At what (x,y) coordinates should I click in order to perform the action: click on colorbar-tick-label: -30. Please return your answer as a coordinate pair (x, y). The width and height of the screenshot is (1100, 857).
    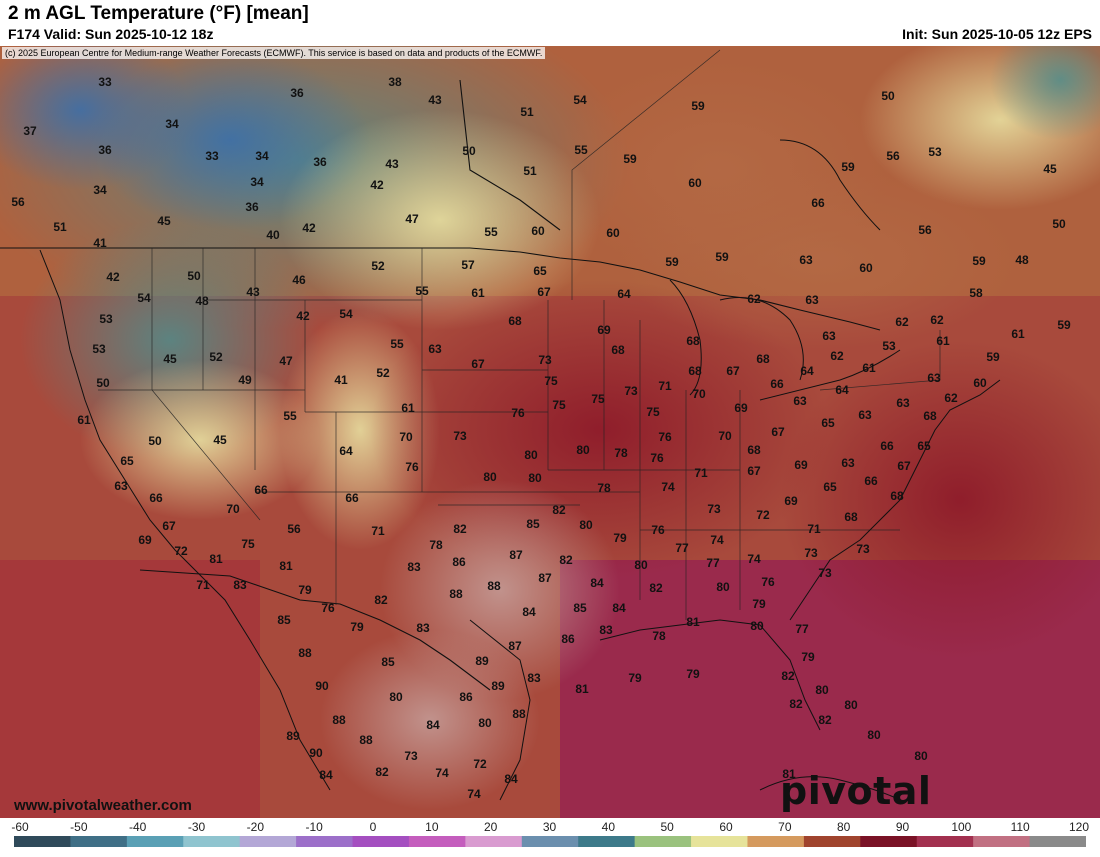
    Looking at the image, I should click on (196, 827).